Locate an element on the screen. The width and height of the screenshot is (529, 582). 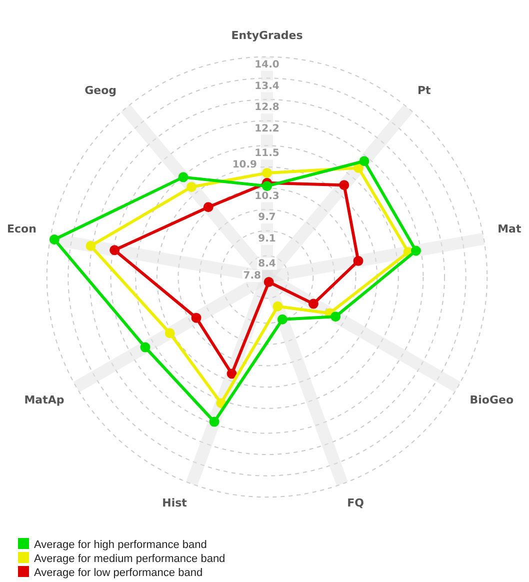
legend-label: Average for low performance band is located at coordinates (118, 573).